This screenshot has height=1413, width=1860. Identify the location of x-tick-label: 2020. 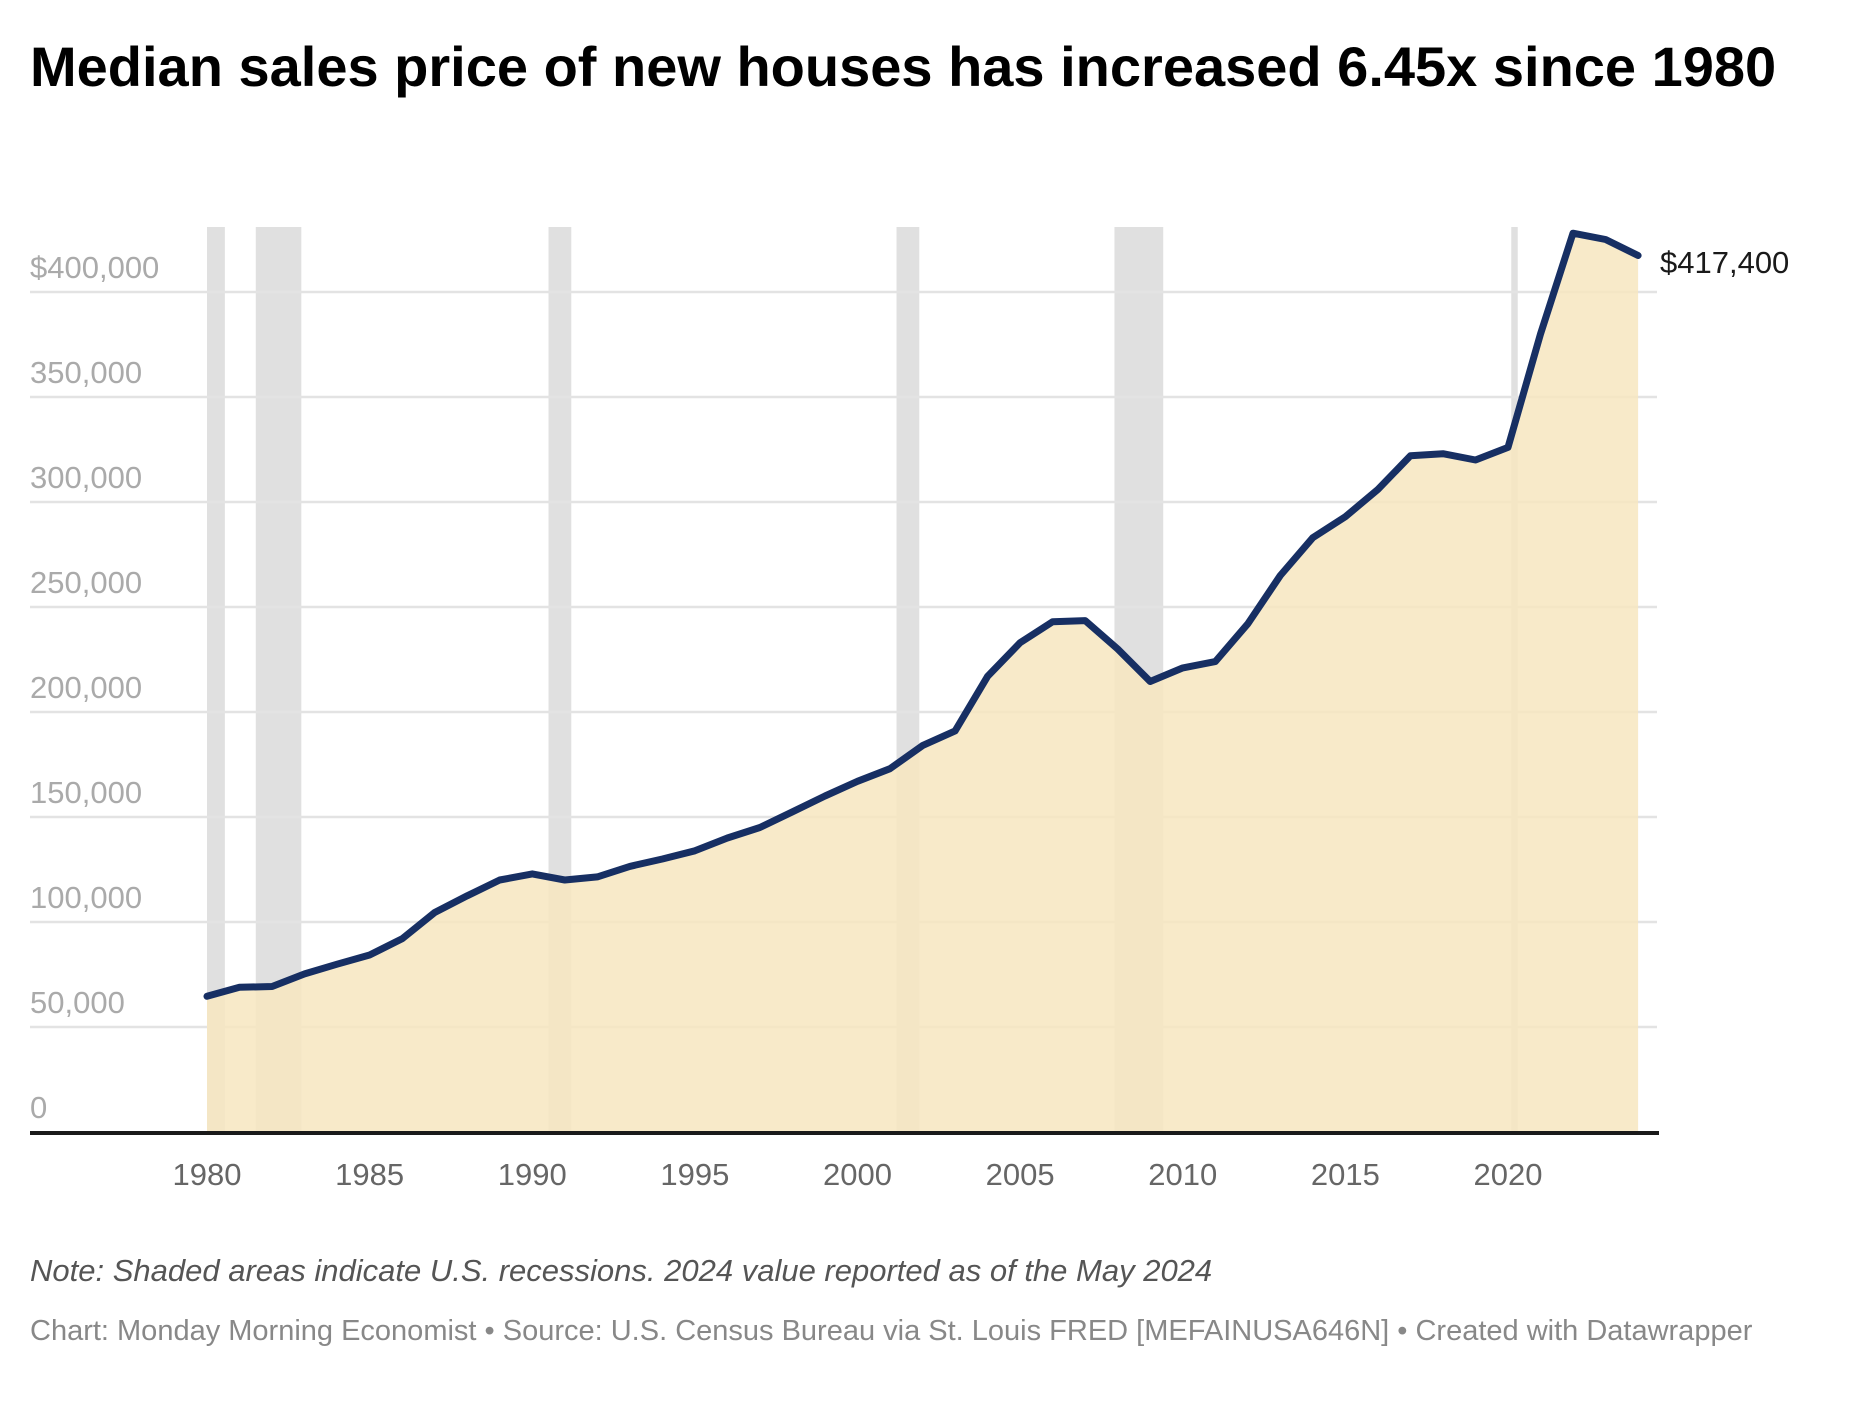
(1508, 1174).